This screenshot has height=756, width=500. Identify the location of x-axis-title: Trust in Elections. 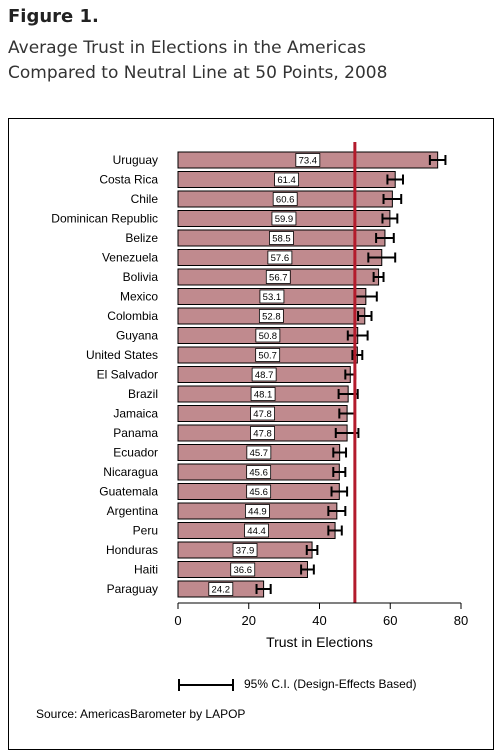
(319, 642).